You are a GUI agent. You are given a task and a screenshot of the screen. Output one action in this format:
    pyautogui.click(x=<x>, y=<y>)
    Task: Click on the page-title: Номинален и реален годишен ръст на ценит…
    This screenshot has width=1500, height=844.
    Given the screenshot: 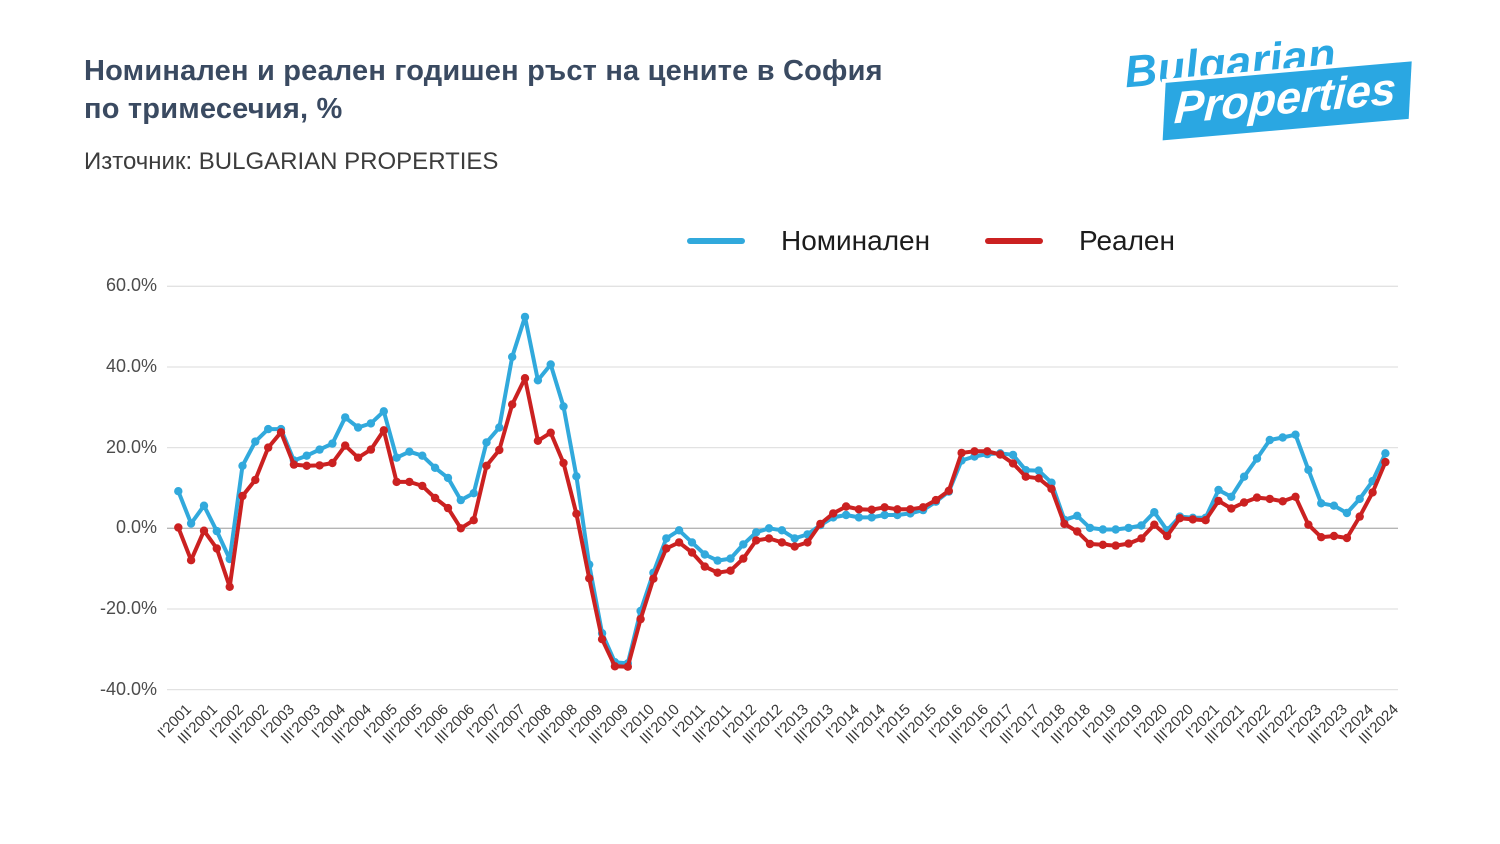 What is the action you would take?
    pyautogui.click(x=483, y=90)
    